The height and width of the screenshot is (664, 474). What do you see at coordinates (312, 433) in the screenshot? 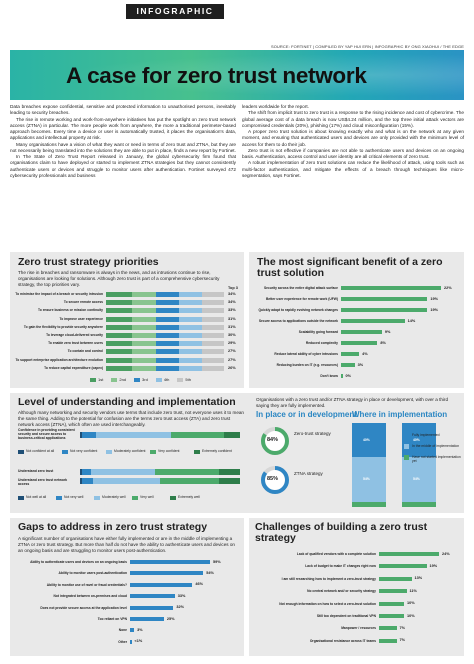
I see `donut-caption: Zero-trust strategy` at bounding box center [312, 433].